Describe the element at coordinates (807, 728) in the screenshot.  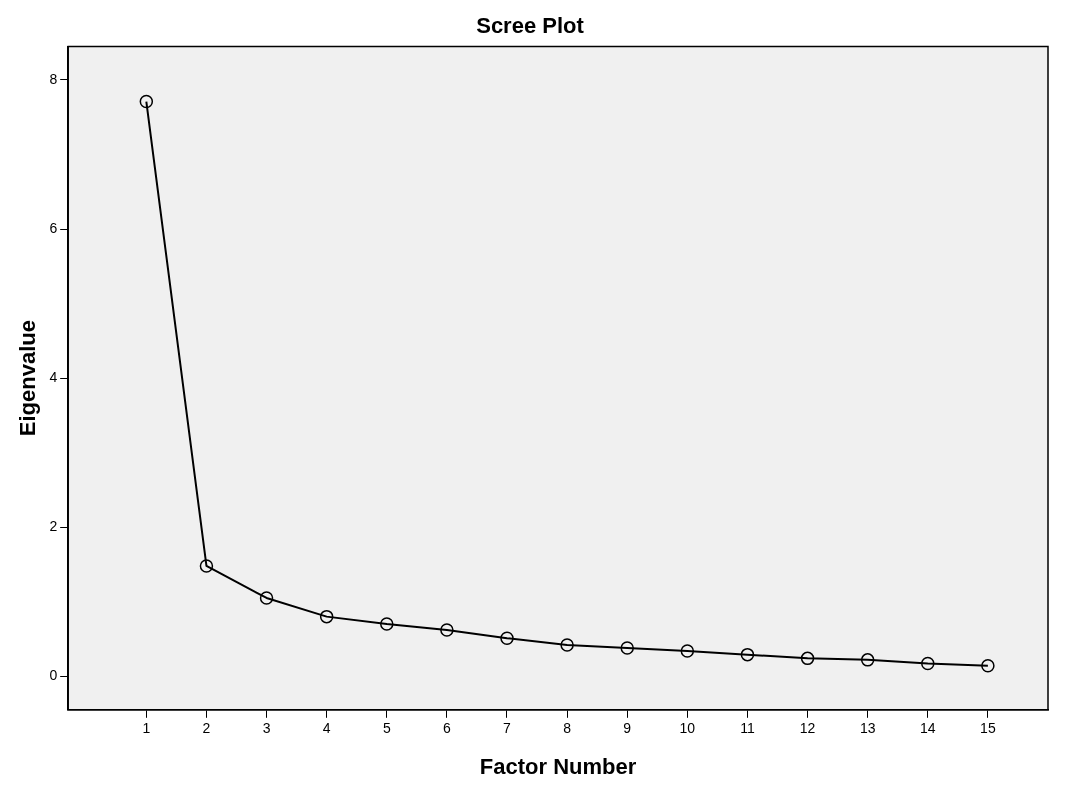
I see `x-tick-label: 12` at that location.